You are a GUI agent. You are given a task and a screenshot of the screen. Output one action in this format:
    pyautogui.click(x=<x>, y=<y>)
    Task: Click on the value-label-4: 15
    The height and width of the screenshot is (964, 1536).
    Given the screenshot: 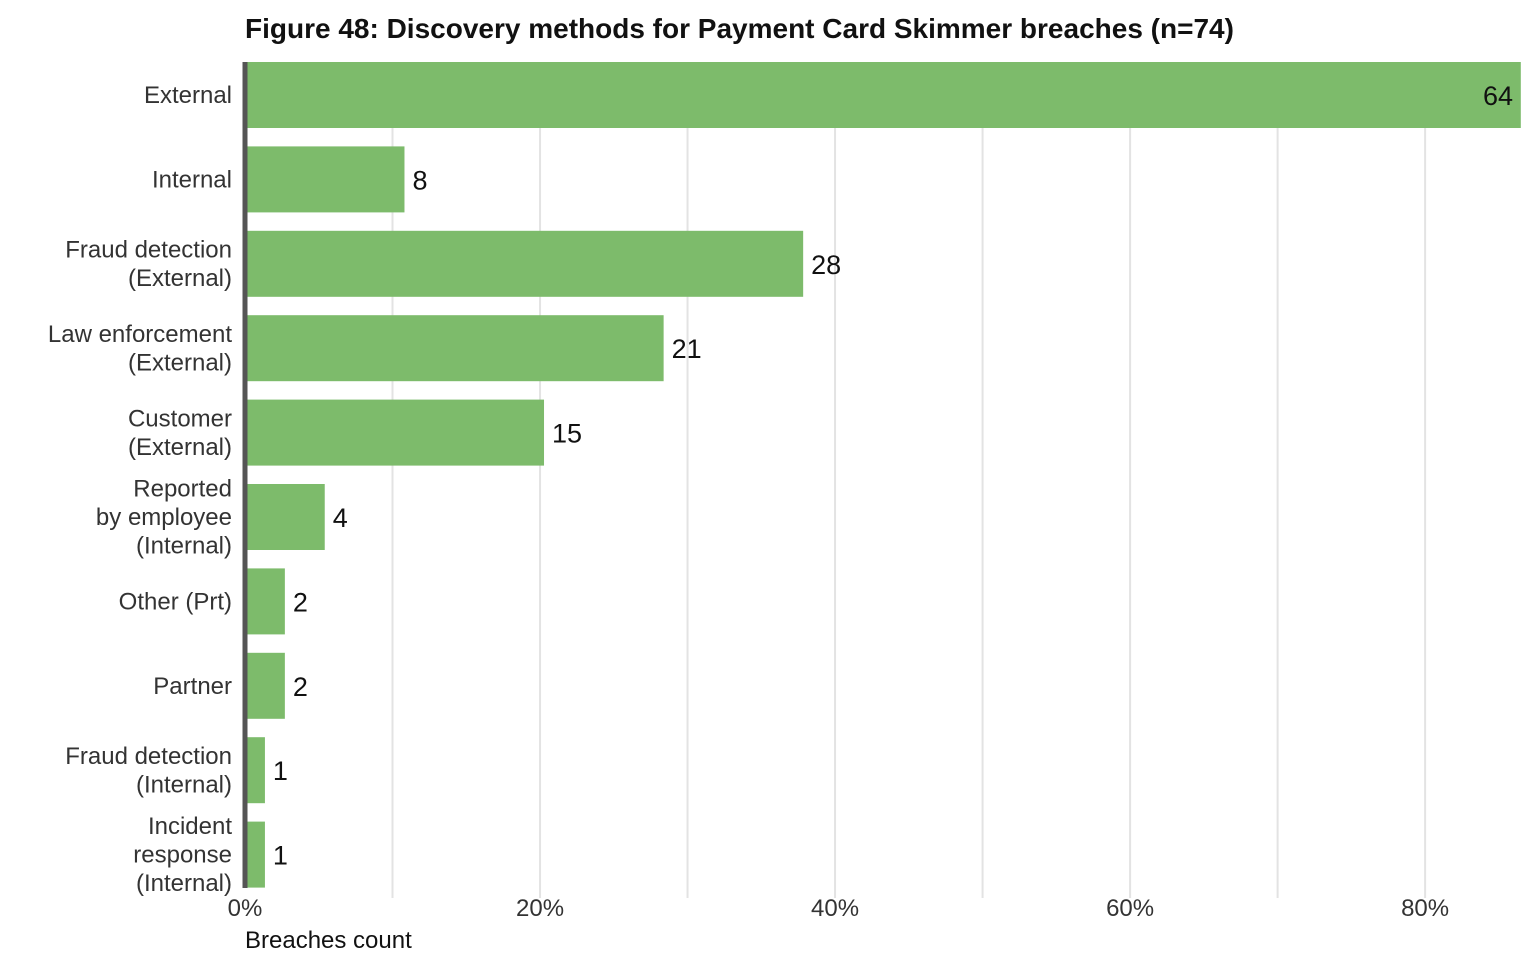 What is the action you would take?
    pyautogui.click(x=567, y=434)
    